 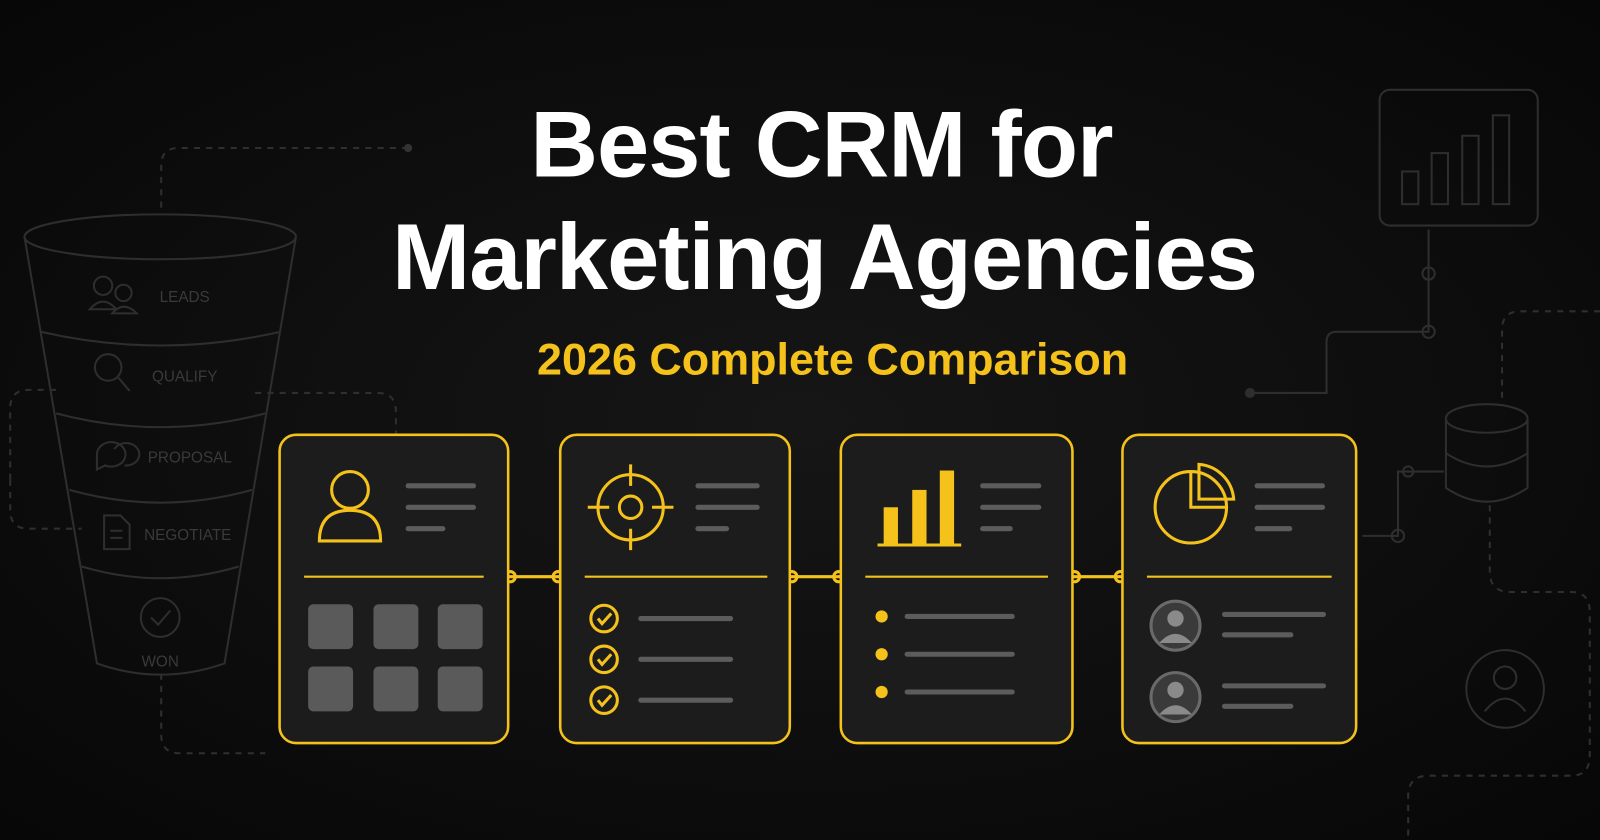 What do you see at coordinates (832, 359) in the screenshot?
I see `subtitle: 2026 Complete Comparison` at bounding box center [832, 359].